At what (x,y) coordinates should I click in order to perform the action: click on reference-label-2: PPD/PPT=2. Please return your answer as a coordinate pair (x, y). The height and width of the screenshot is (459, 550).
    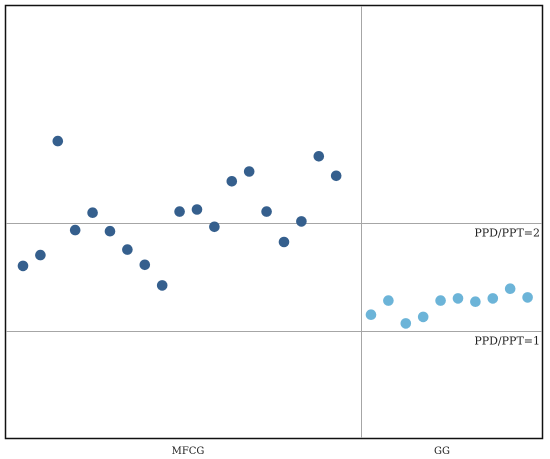
    Looking at the image, I should click on (507, 233).